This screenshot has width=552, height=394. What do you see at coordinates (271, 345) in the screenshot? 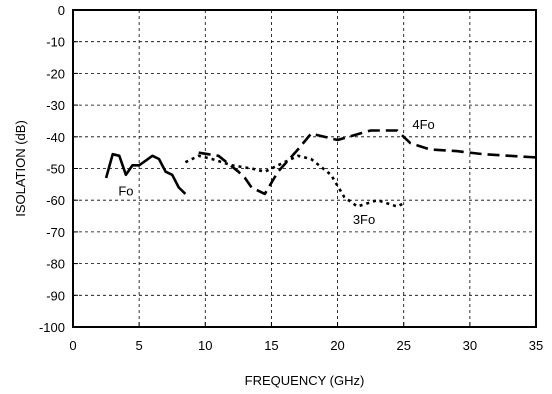
I see `x-tick-label: 15` at bounding box center [271, 345].